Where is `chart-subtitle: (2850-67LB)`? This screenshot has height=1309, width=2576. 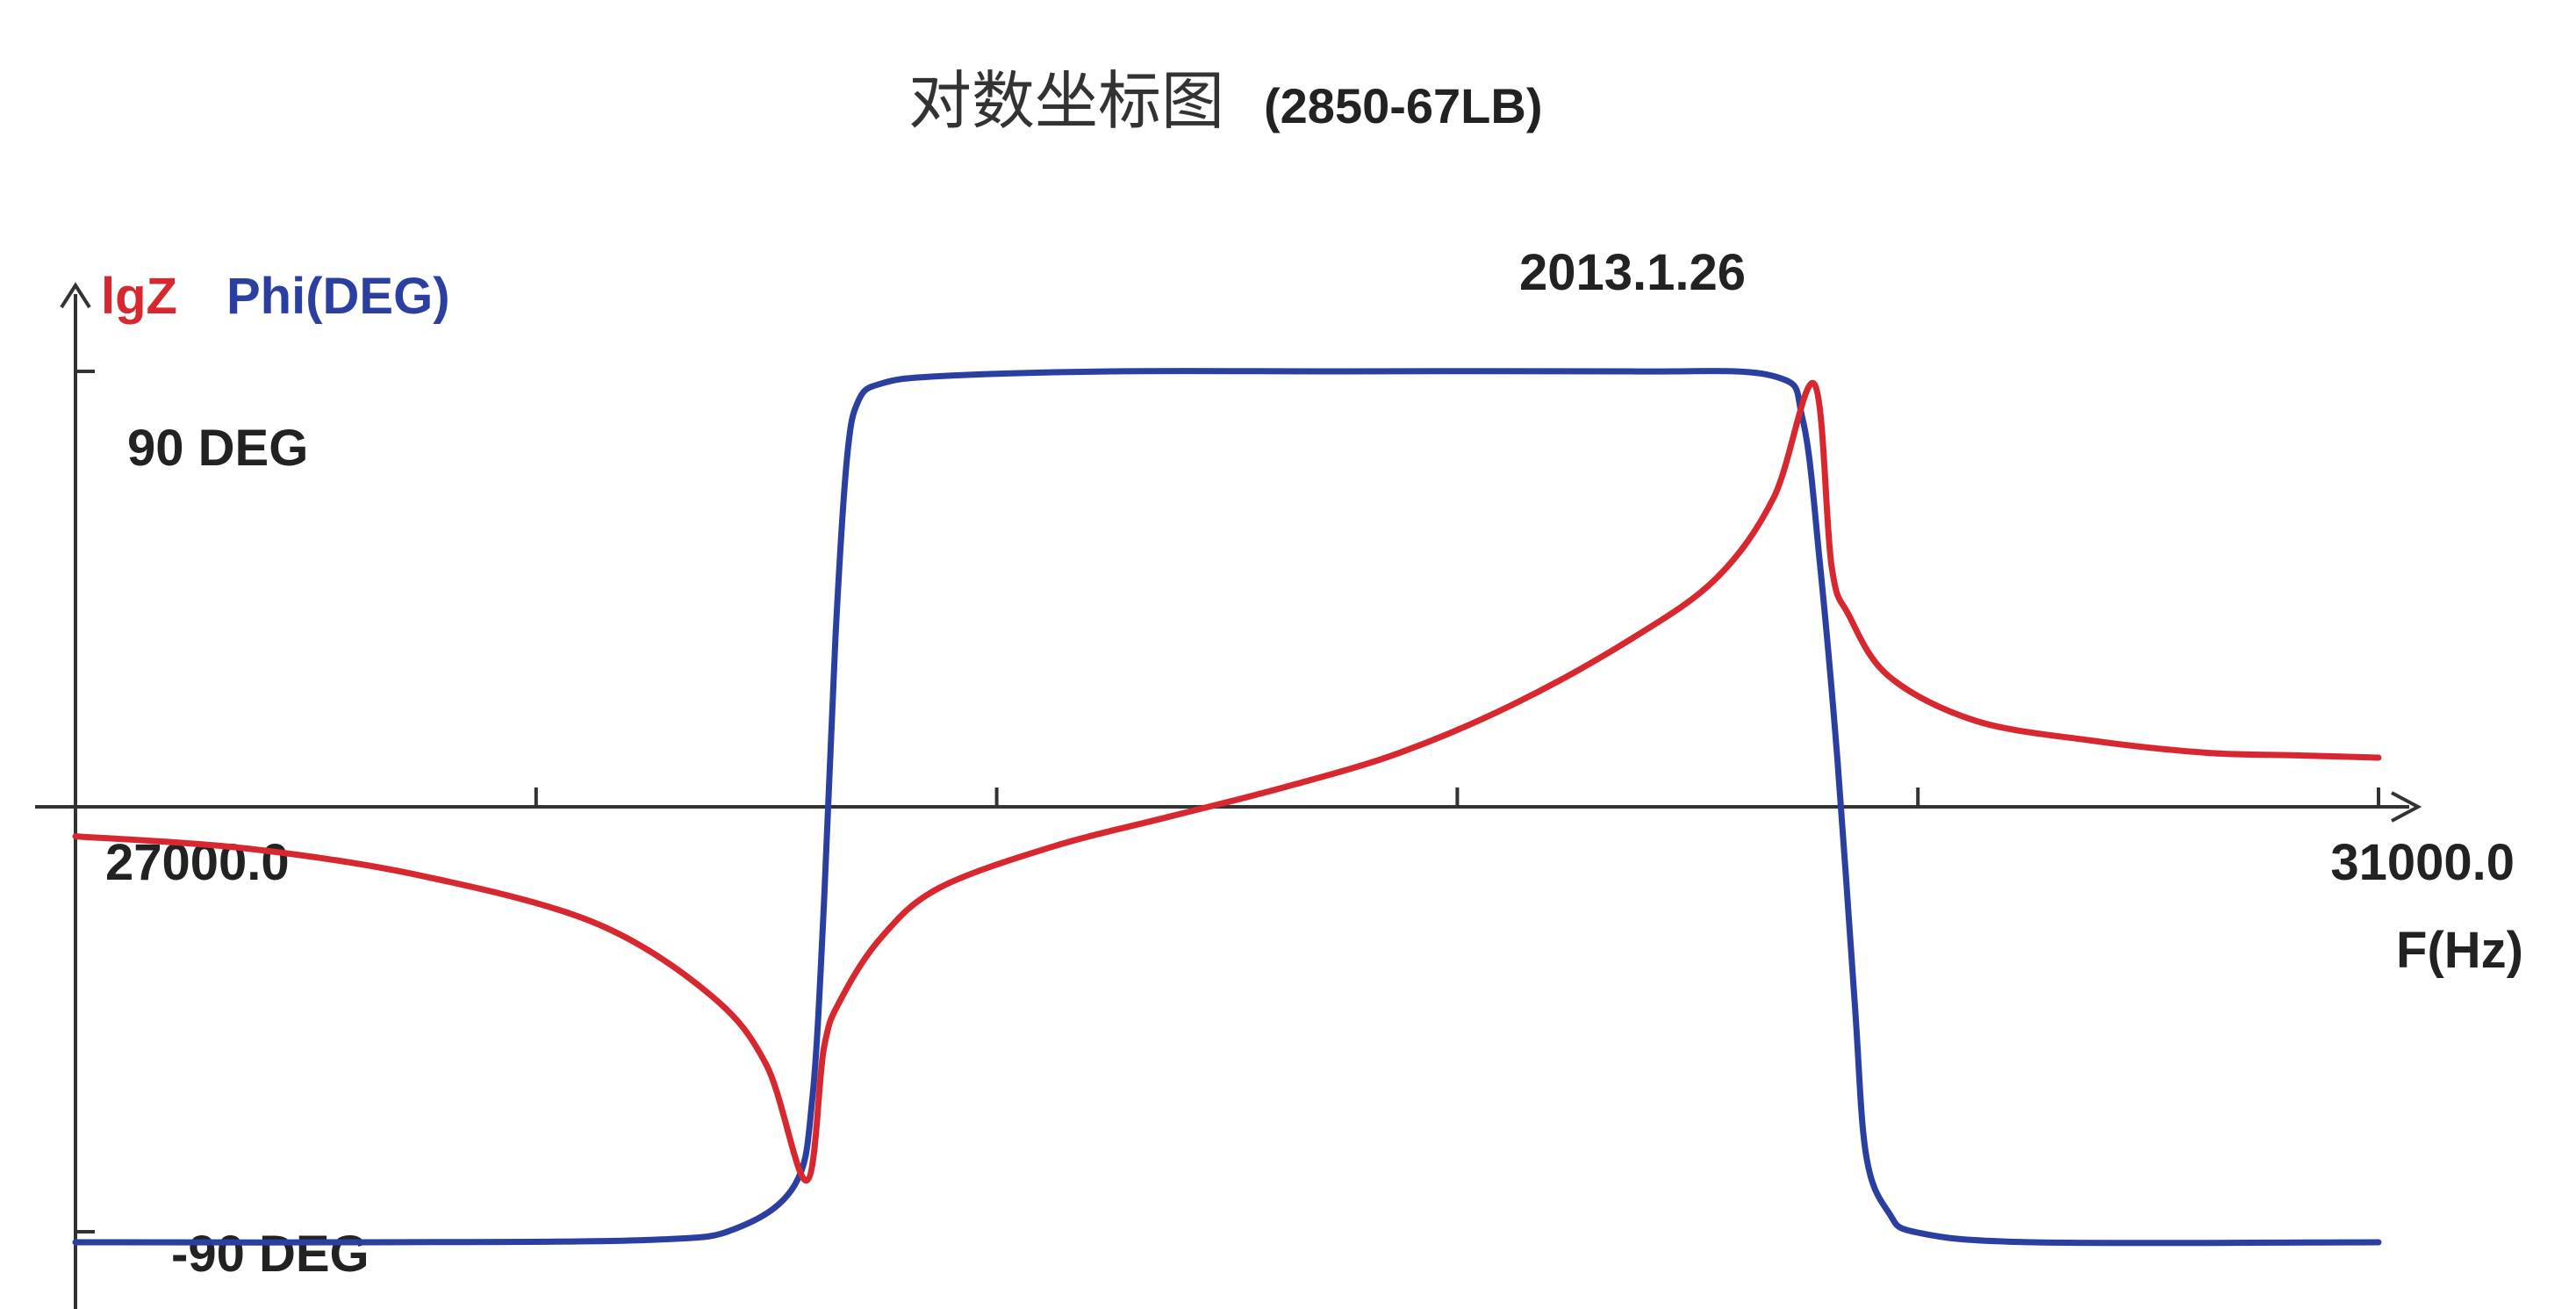 chart-subtitle: (2850-67LB) is located at coordinates (1403, 105).